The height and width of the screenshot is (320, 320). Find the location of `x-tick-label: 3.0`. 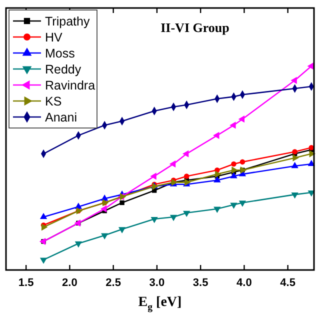

x-tick-label: 3.0 is located at coordinates (157, 283).